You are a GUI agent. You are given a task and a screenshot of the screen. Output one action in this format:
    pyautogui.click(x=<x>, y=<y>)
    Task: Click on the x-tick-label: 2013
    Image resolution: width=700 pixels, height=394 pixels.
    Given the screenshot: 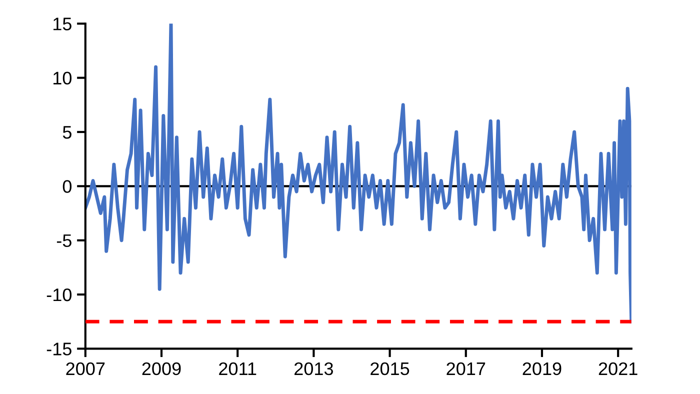 What is the action you would take?
    pyautogui.click(x=313, y=369)
    